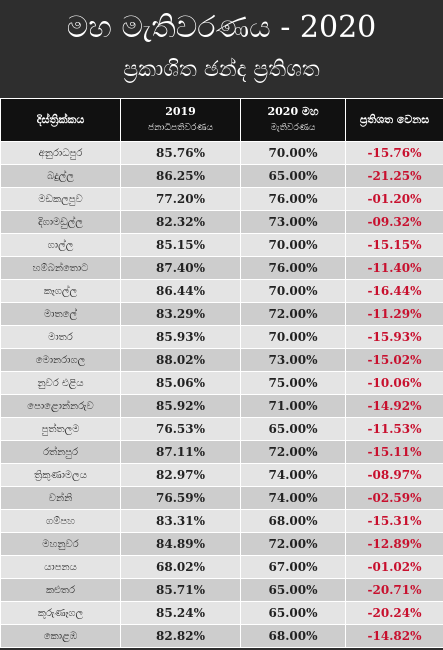 This screenshot has height=650, width=443. Describe the element at coordinates (221, 590) in the screenshot. I see `table-row: කළුතර 85.71% 65.00% -20.71%` at that location.